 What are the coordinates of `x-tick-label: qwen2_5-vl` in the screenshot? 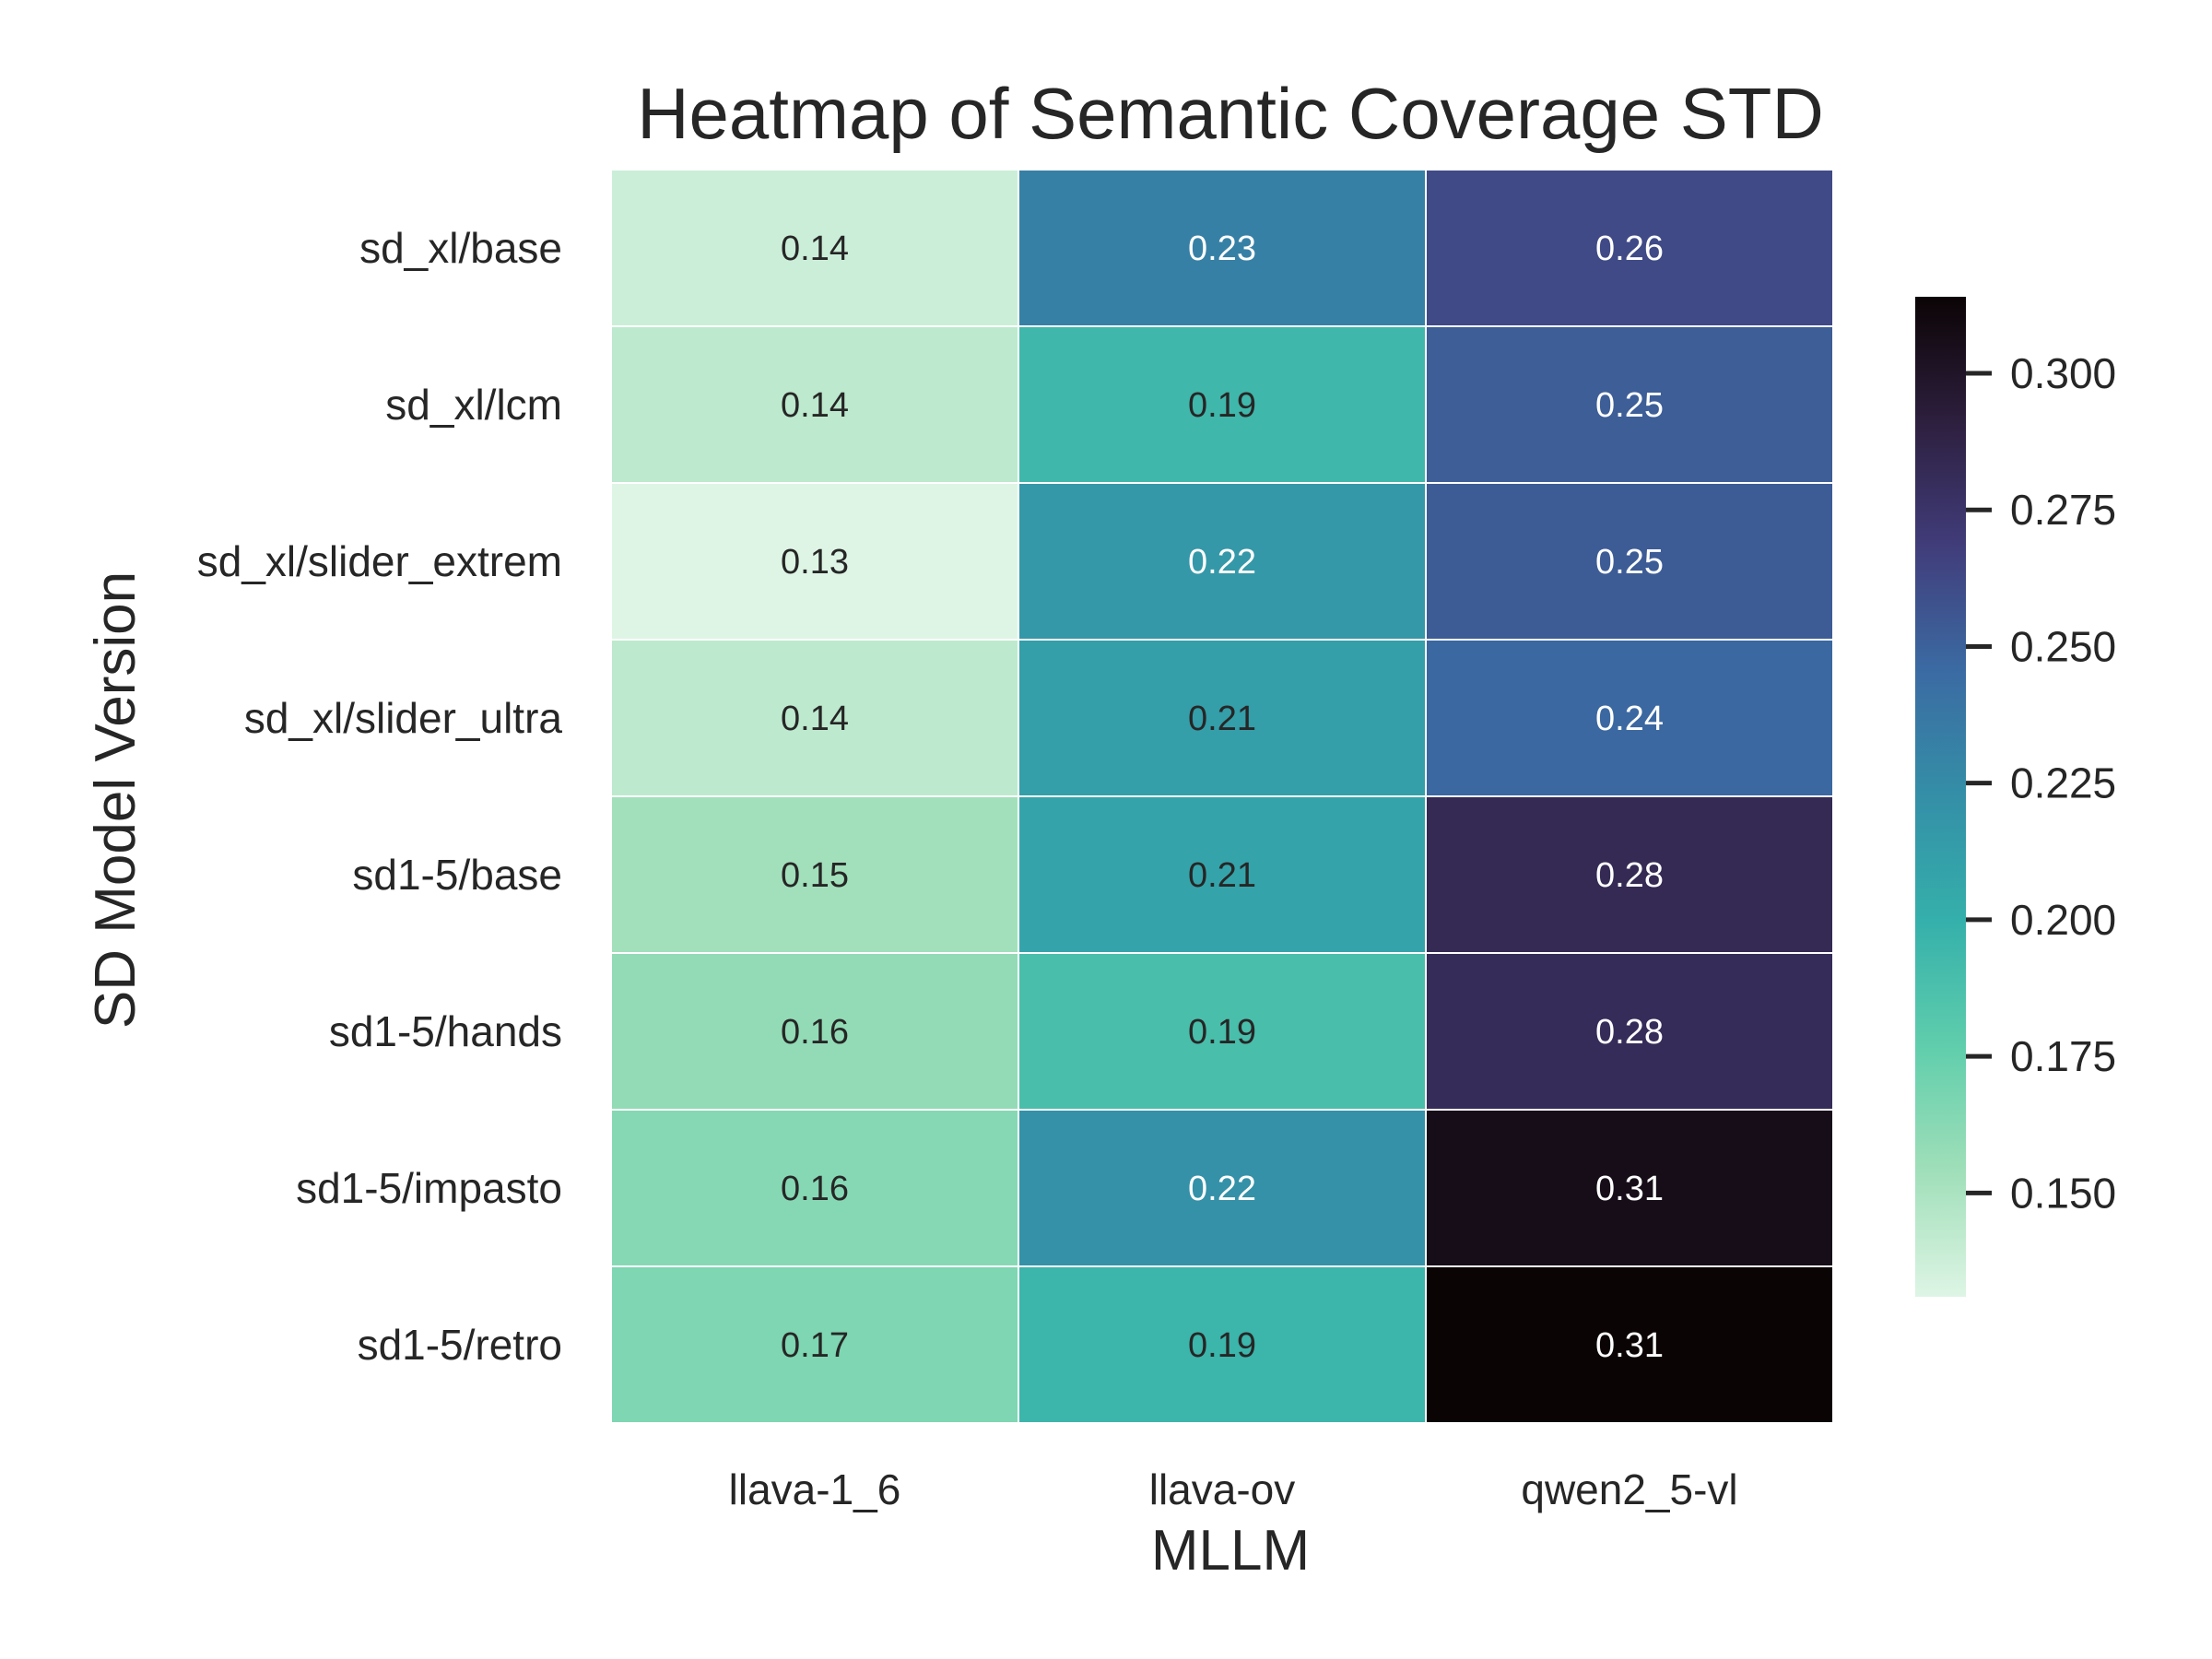 It's located at (1629, 1489).